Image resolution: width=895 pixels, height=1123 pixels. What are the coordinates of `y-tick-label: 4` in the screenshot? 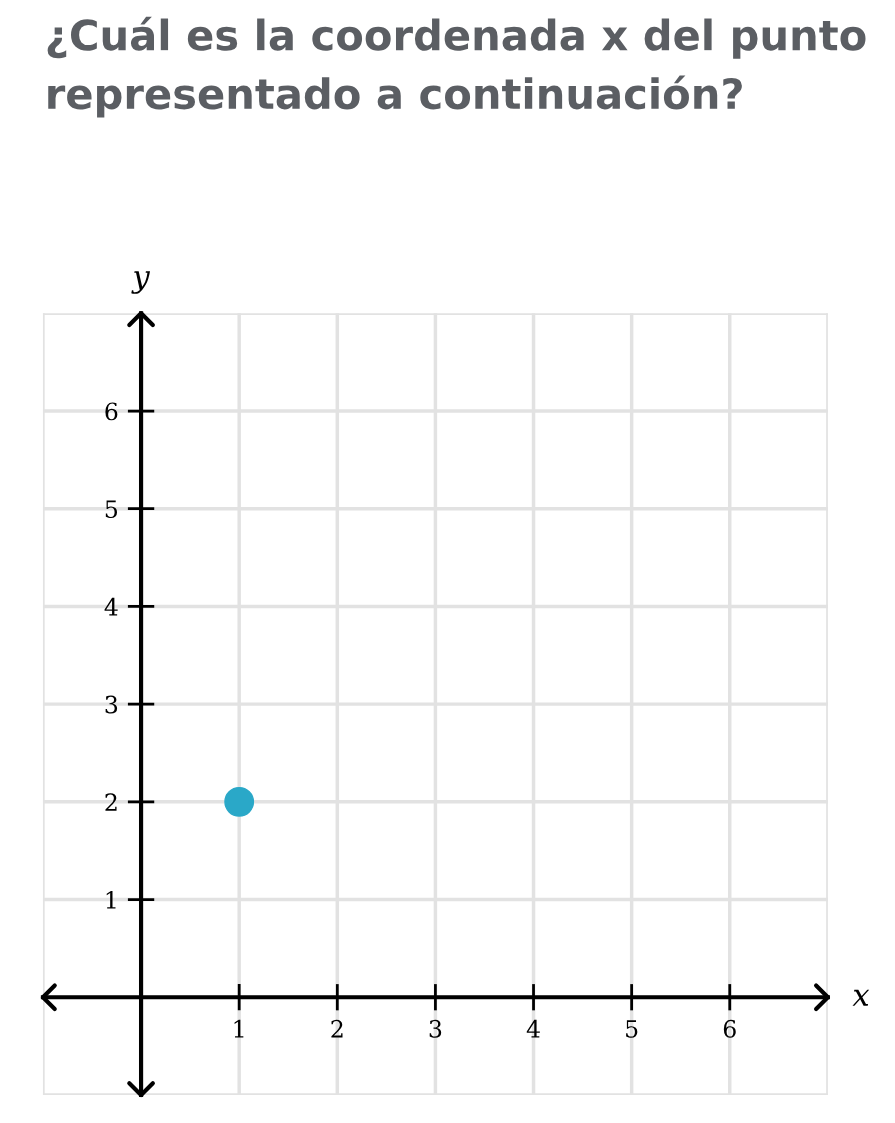 It's located at (111, 606).